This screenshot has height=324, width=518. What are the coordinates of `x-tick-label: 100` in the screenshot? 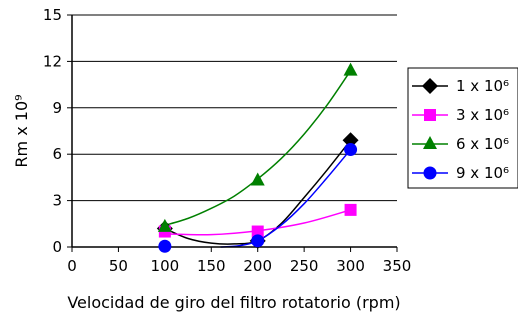 It's located at (165, 266).